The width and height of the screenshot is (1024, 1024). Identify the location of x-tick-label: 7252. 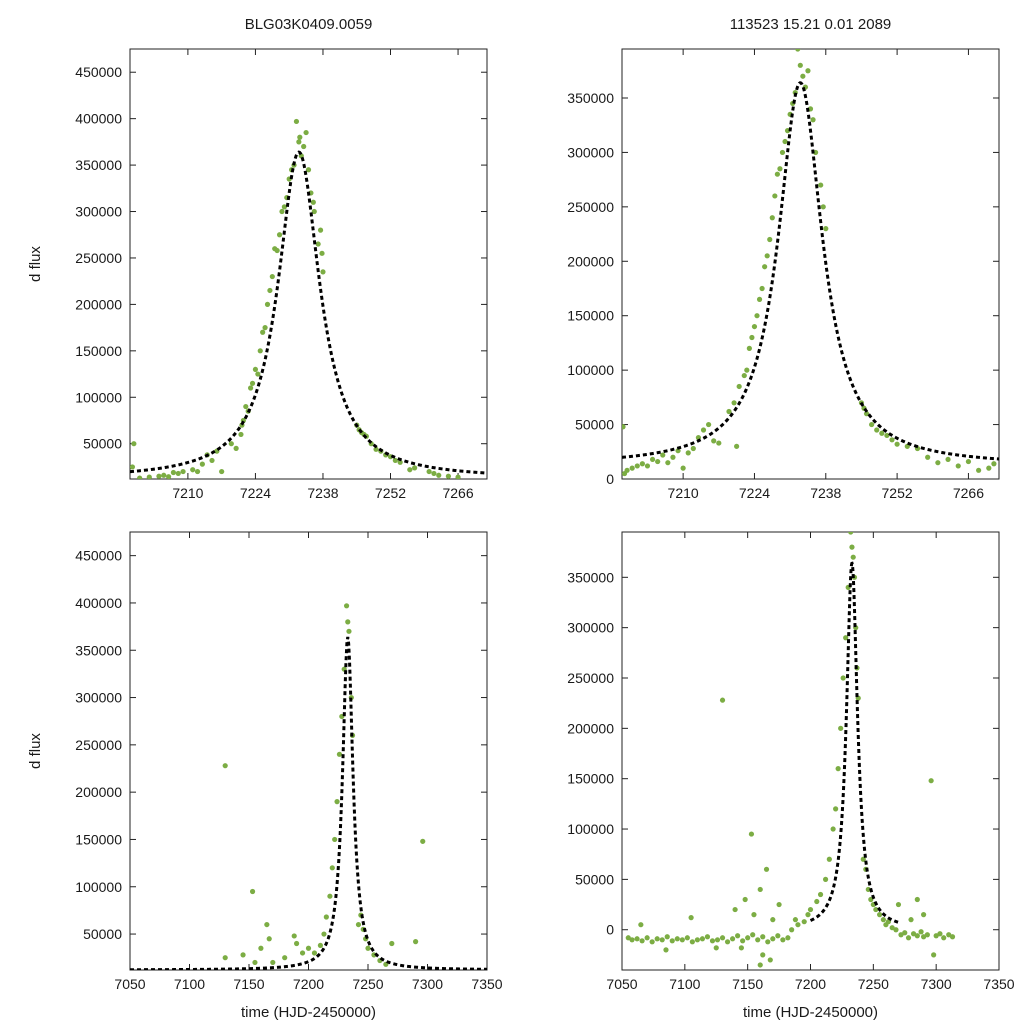
(390, 493).